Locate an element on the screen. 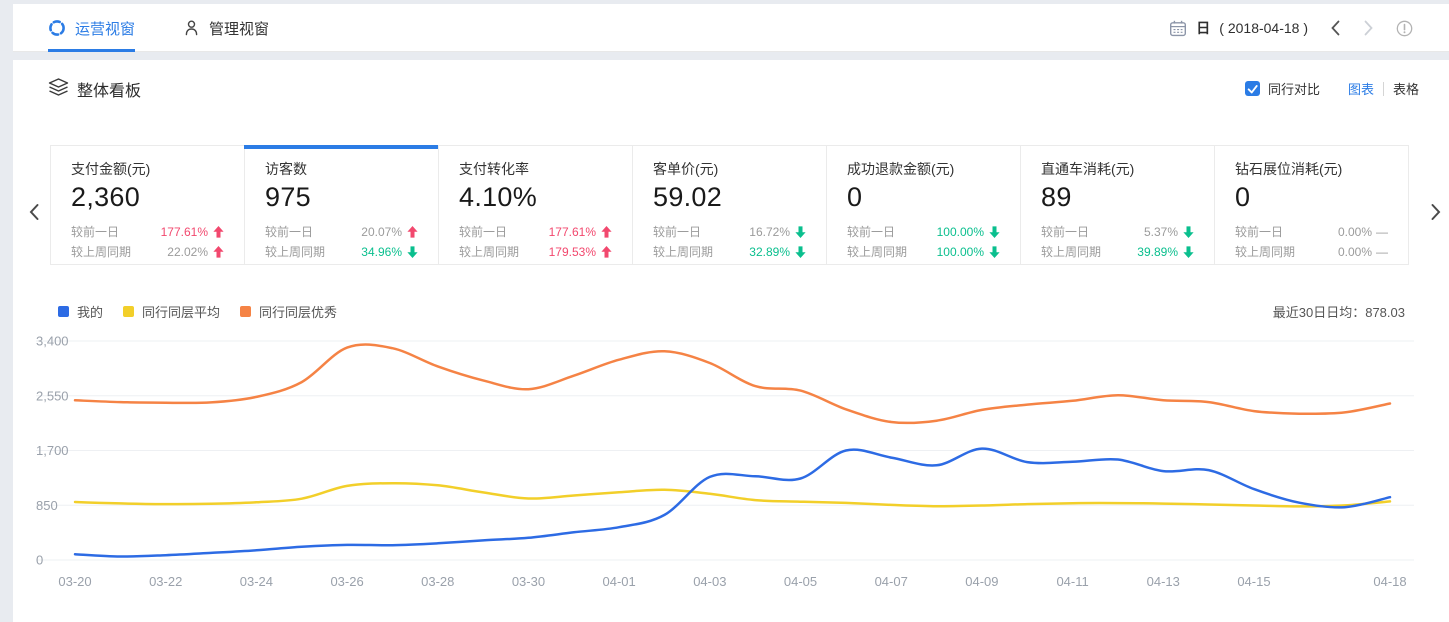  legend-item-1: 我的 is located at coordinates (80, 311).